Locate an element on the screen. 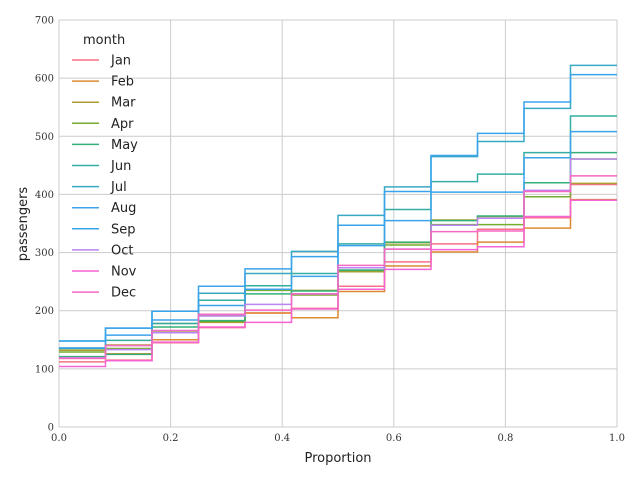 The width and height of the screenshot is (640, 480). legend-label-oct: Oct is located at coordinates (122, 250).